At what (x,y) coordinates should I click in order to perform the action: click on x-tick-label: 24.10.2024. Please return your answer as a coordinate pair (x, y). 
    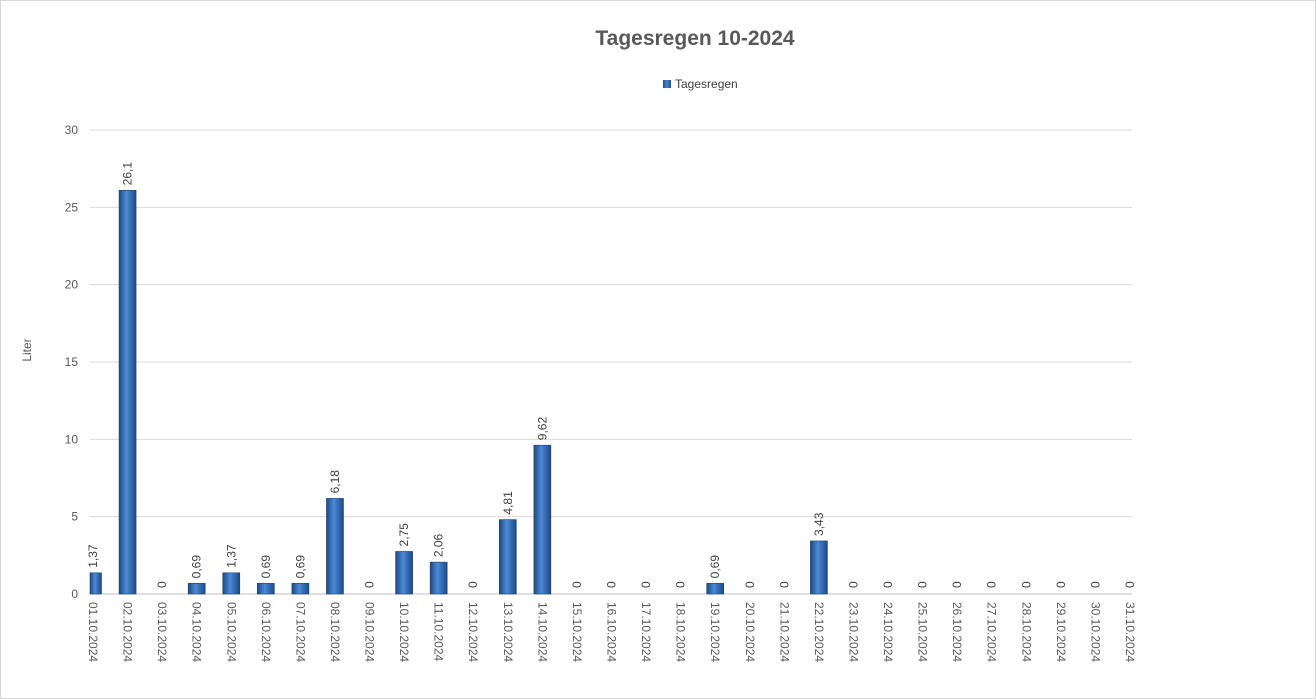
    Looking at the image, I should click on (888, 632).